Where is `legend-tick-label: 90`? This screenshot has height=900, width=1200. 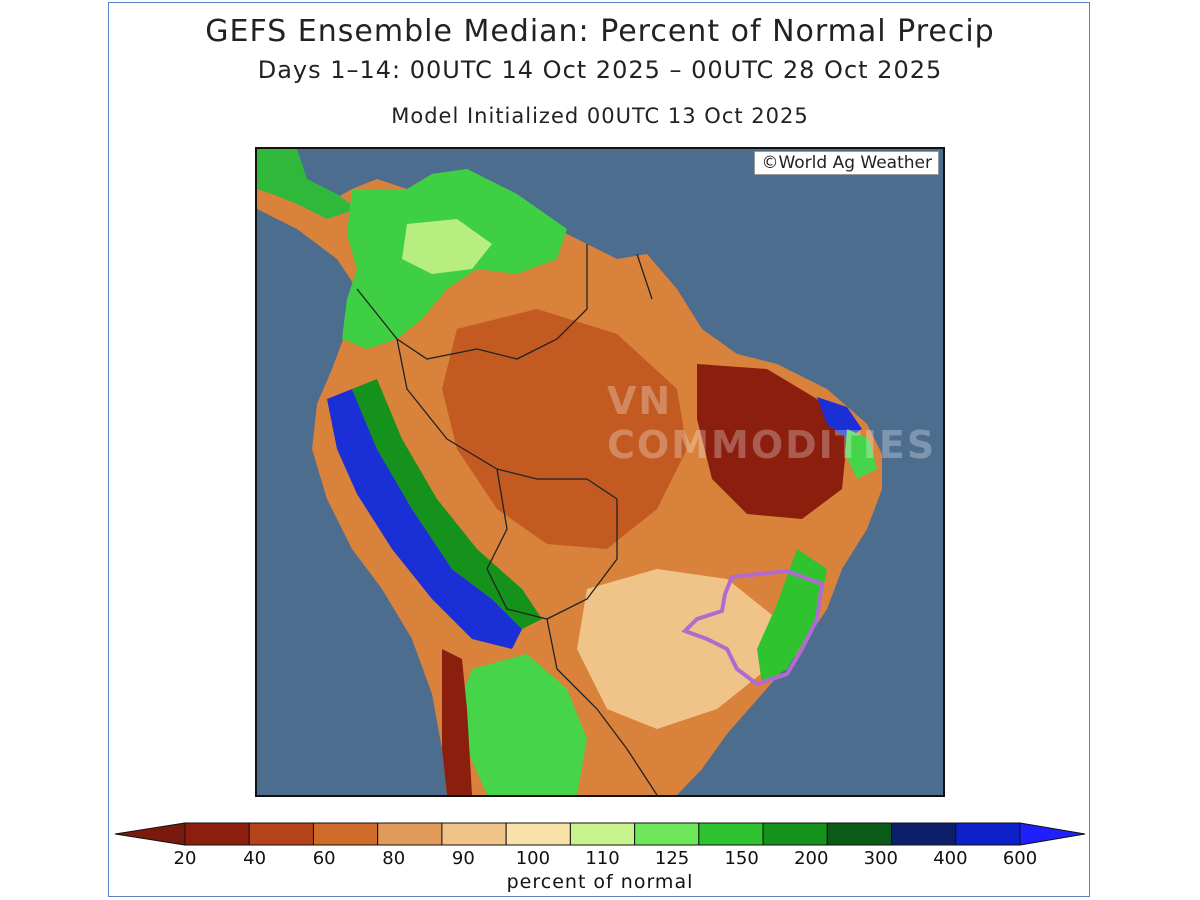 legend-tick-label: 90 is located at coordinates (463, 858).